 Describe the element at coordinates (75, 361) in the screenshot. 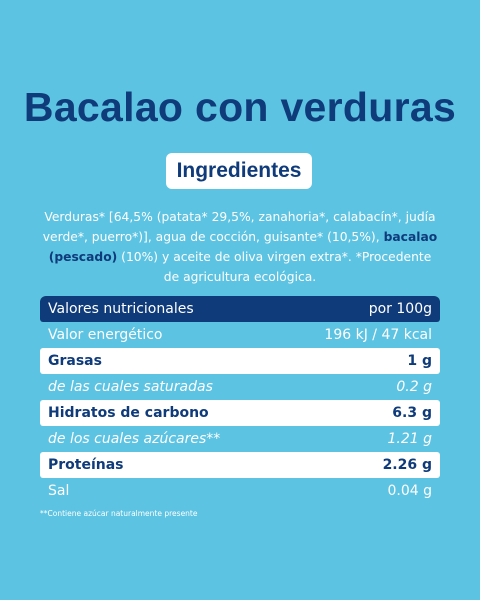

I see `table-cell: Grasas` at that location.